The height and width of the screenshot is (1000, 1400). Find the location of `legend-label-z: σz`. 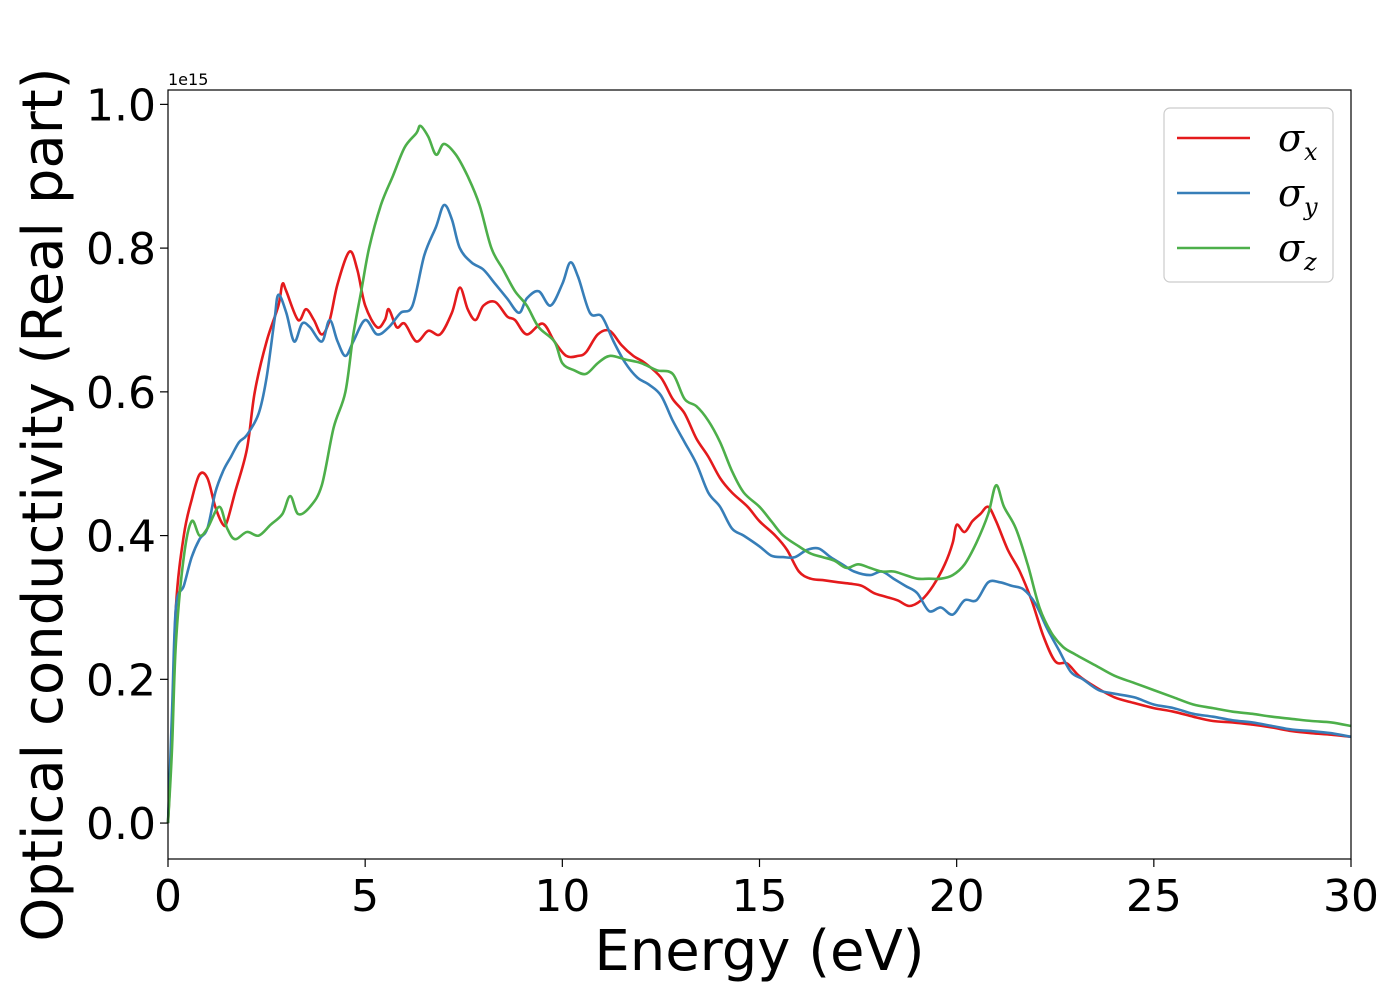

legend-label-z: σz is located at coordinates (1297, 251).